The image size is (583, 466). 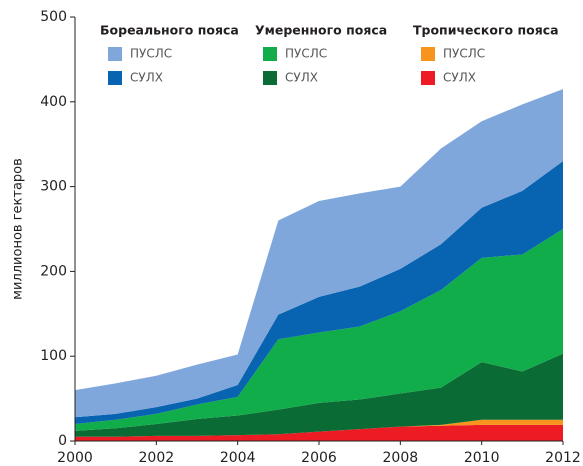 I want to click on y-tick-label: 0, so click(x=62, y=441).